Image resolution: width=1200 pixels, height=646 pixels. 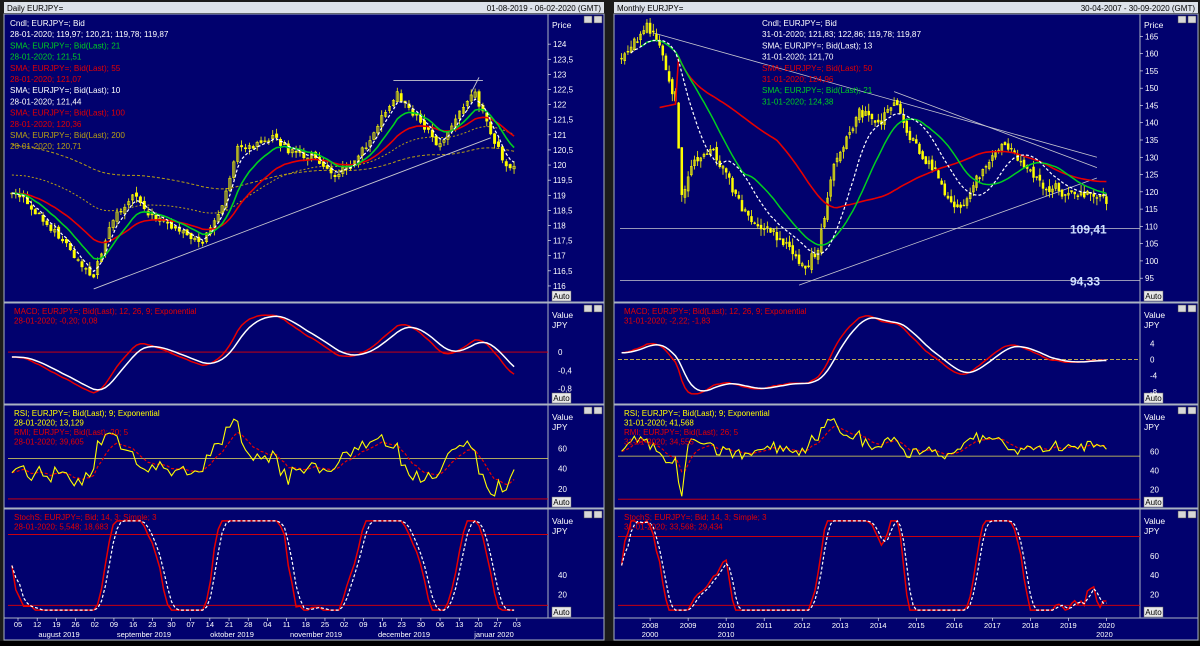 I want to click on pane-2-auto-label: Auto, so click(x=1153, y=502).